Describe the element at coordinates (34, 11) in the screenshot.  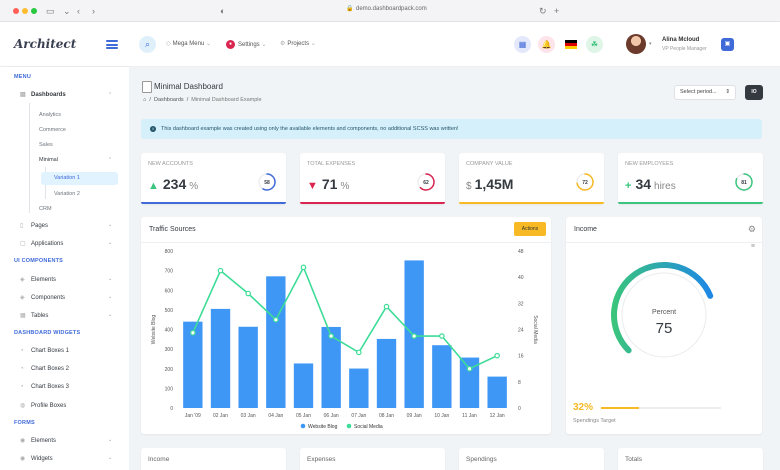
I see `maximize-window-button` at that location.